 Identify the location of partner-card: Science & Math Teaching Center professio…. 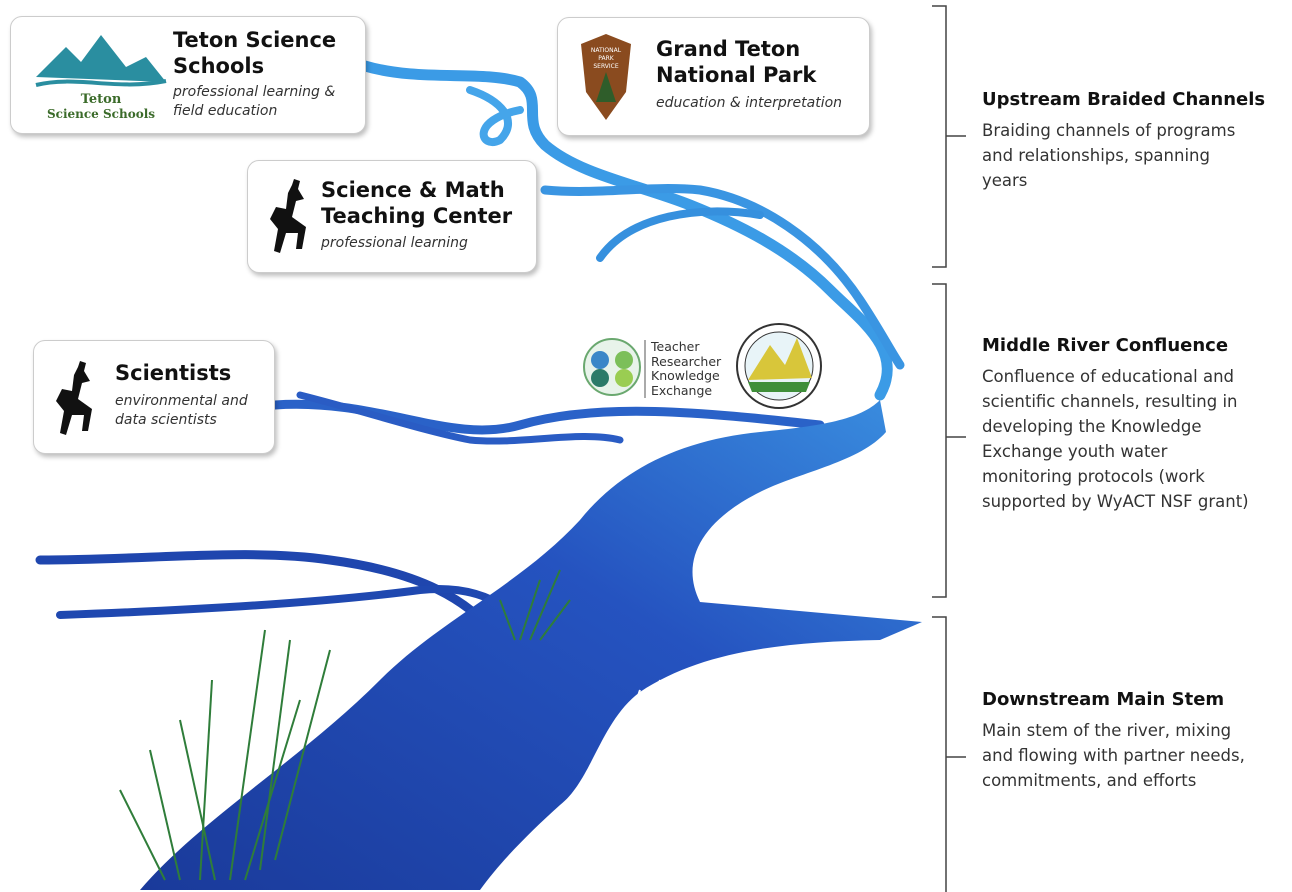
(392, 216).